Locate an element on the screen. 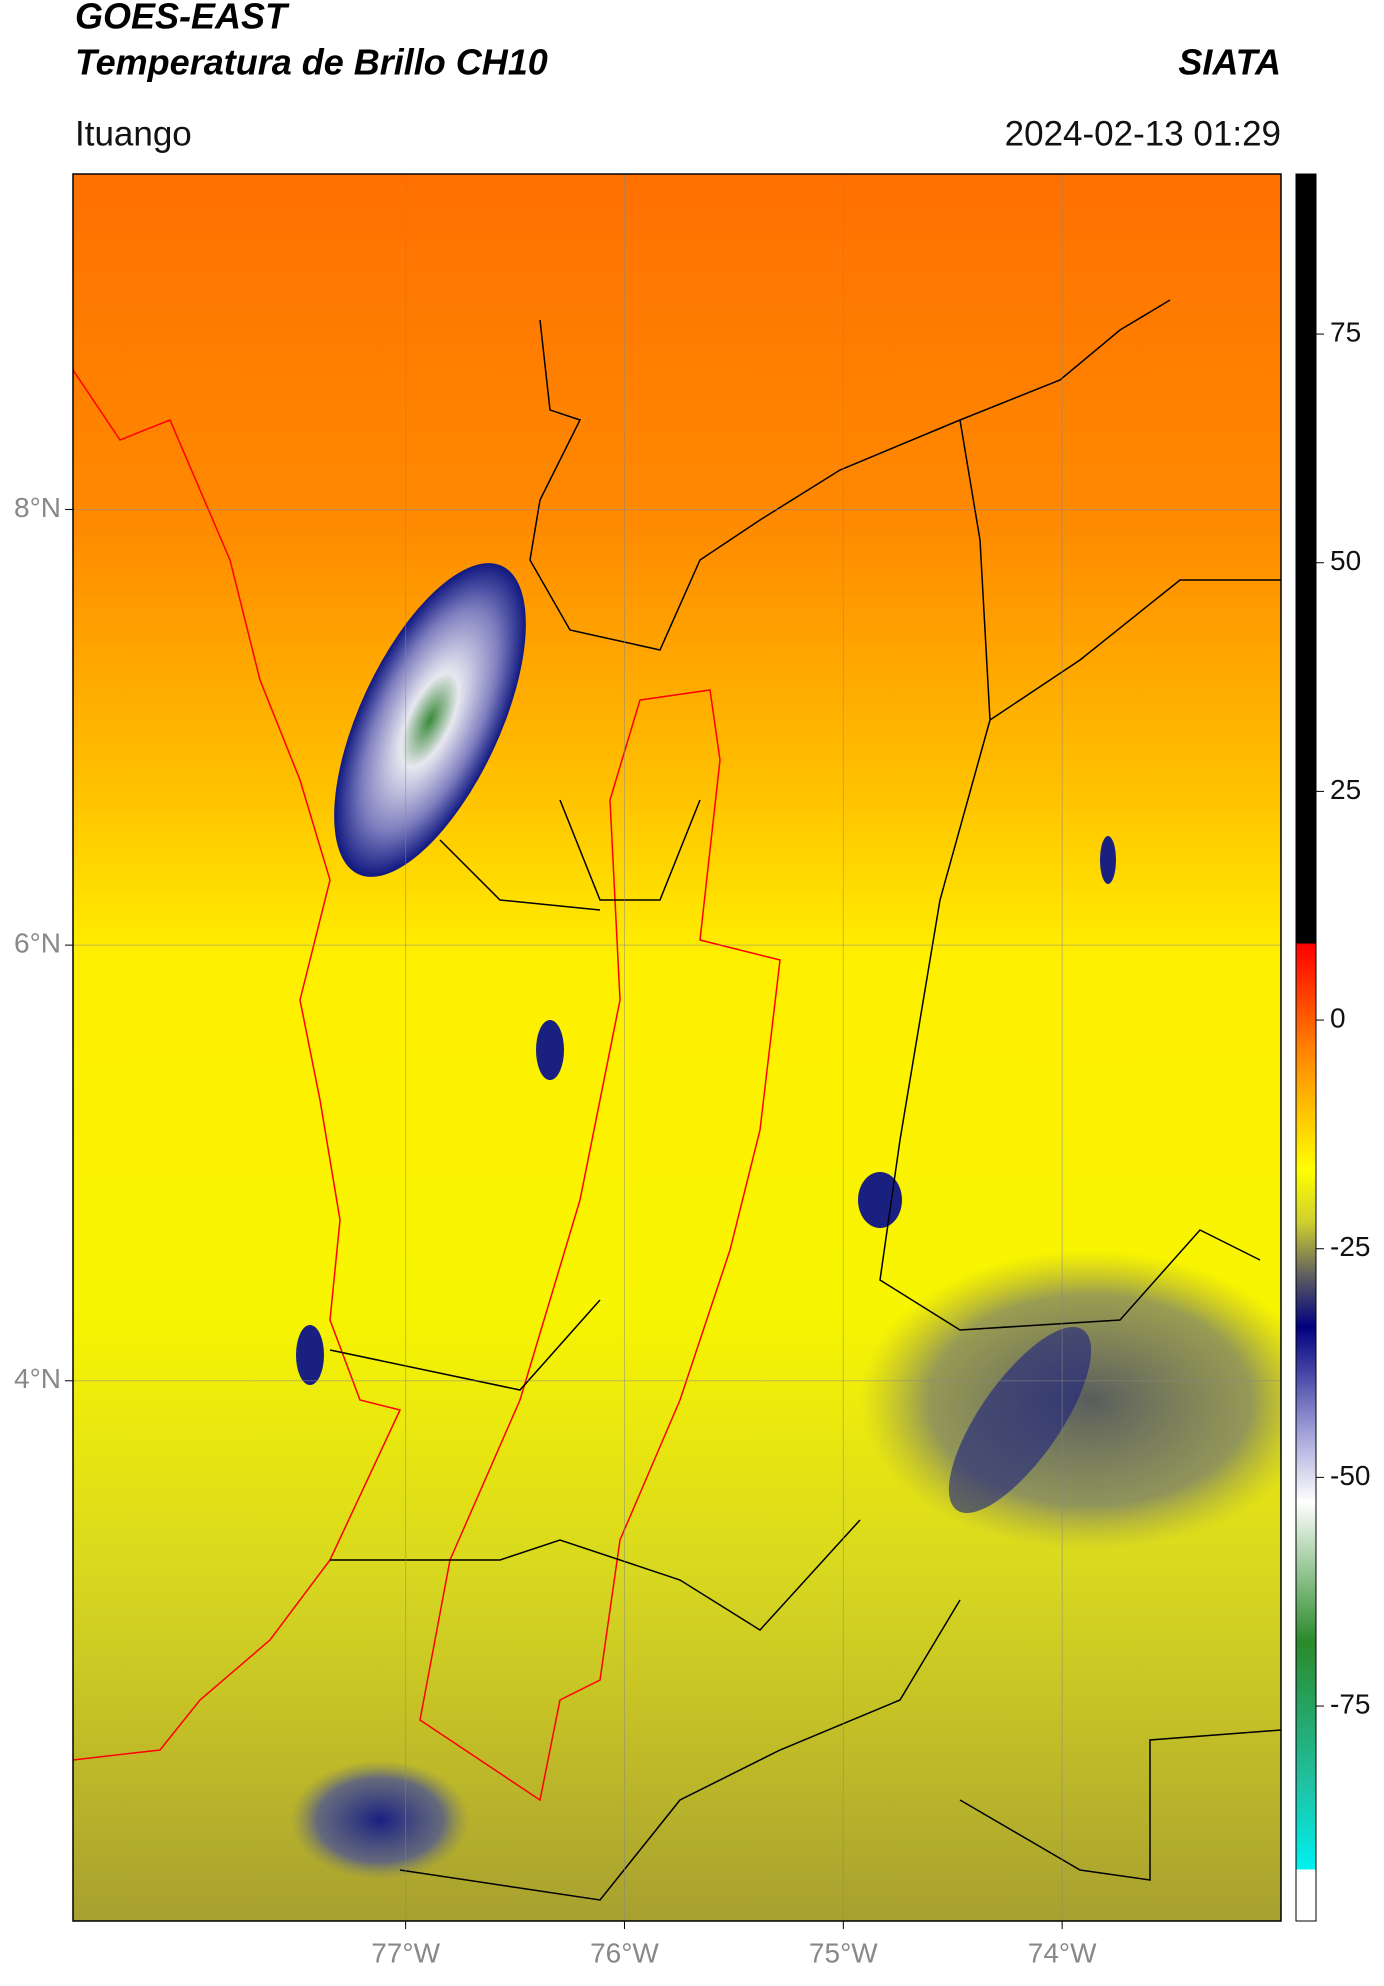 Image resolution: width=1384 pixels, height=1986 pixels. title: GOES-EAST is located at coordinates (182, 18).